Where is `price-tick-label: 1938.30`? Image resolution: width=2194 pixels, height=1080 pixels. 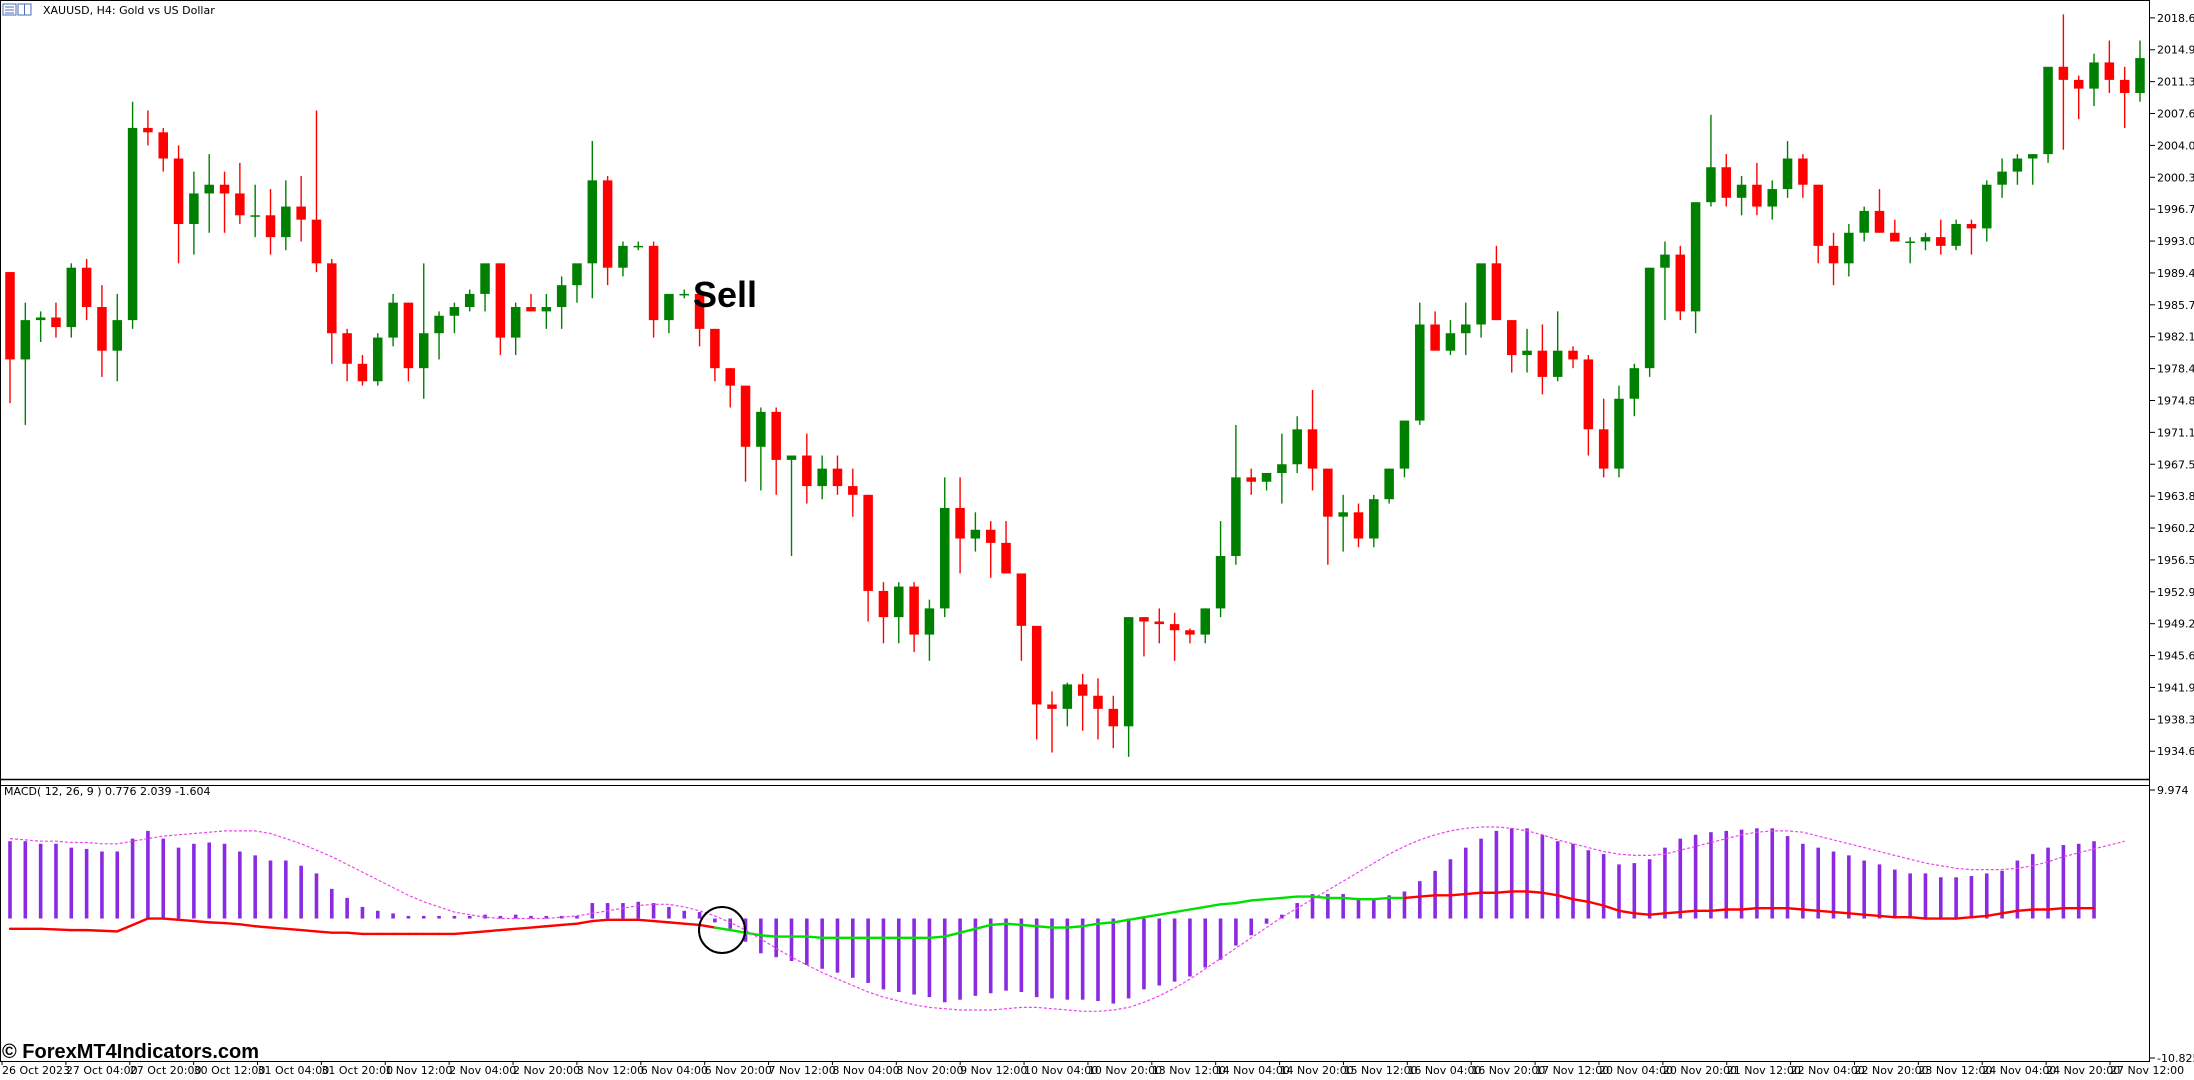
price-tick-label: 1938.30 is located at coordinates (2175, 719).